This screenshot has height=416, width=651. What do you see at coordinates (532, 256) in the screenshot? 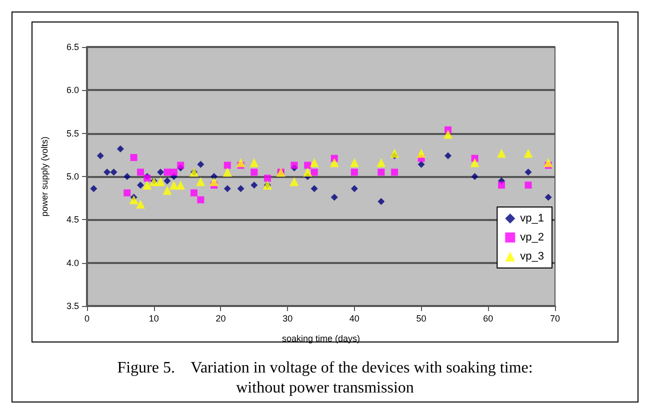
I see `legend-label: vp_3` at bounding box center [532, 256].